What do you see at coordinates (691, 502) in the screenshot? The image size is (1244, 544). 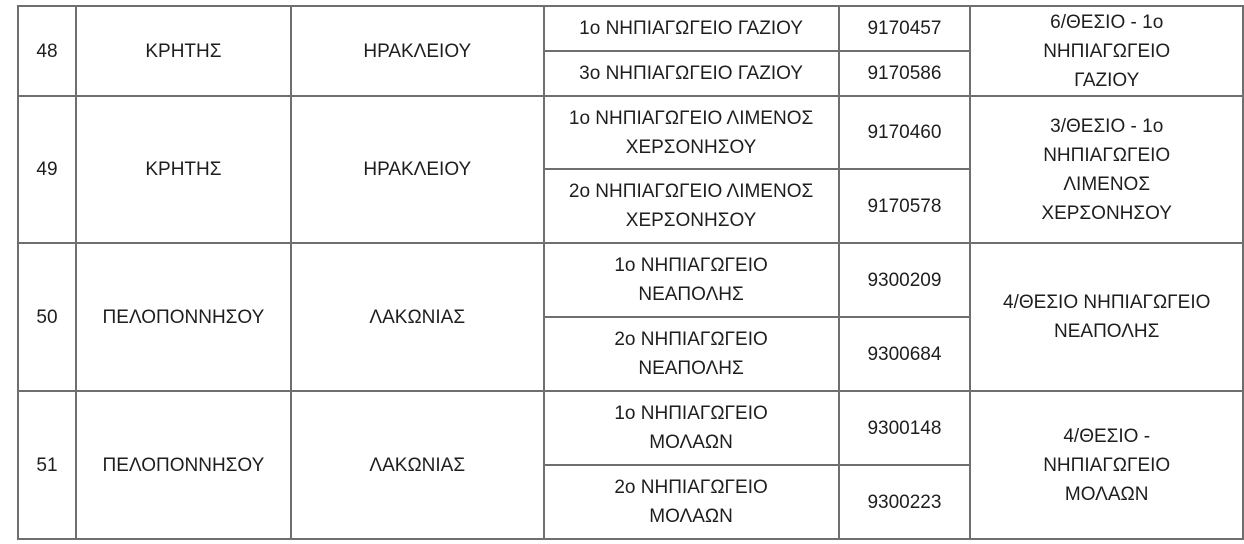 I see `school-name-cell: 2ο ΝΗΠΙΑΓΩΓΕΙΟ ΜΟΛΑΩΝ` at bounding box center [691, 502].